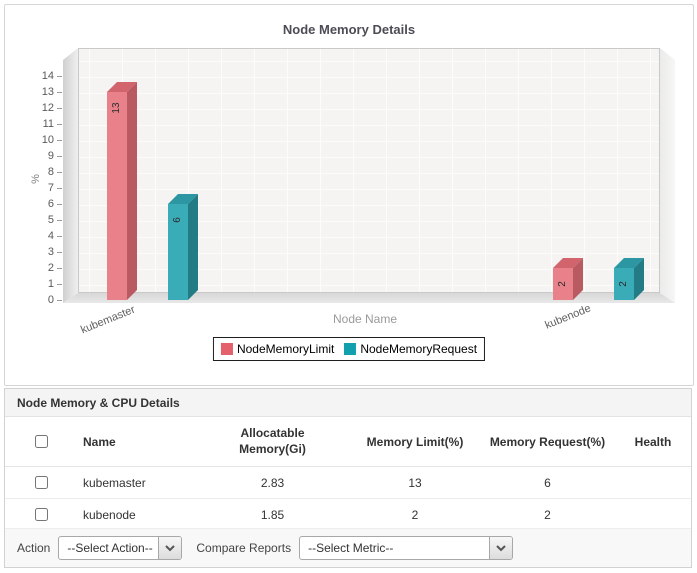  What do you see at coordinates (41, 482) in the screenshot?
I see `row-checkbox-kubemaster` at bounding box center [41, 482].